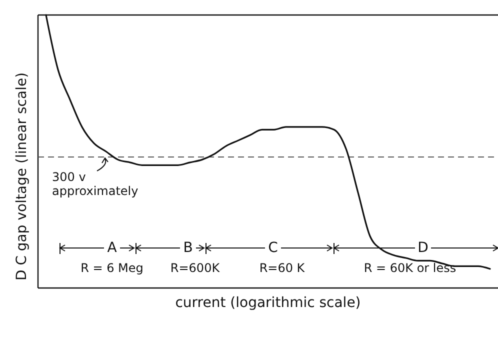 This screenshot has width=498, height=346. Describe the element at coordinates (188, 248) in the screenshot. I see `annotation: B` at that location.